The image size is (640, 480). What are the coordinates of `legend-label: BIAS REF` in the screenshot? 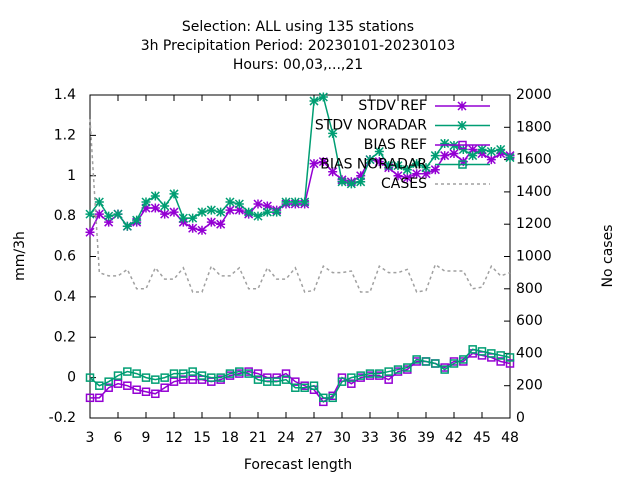 It's located at (395, 145).